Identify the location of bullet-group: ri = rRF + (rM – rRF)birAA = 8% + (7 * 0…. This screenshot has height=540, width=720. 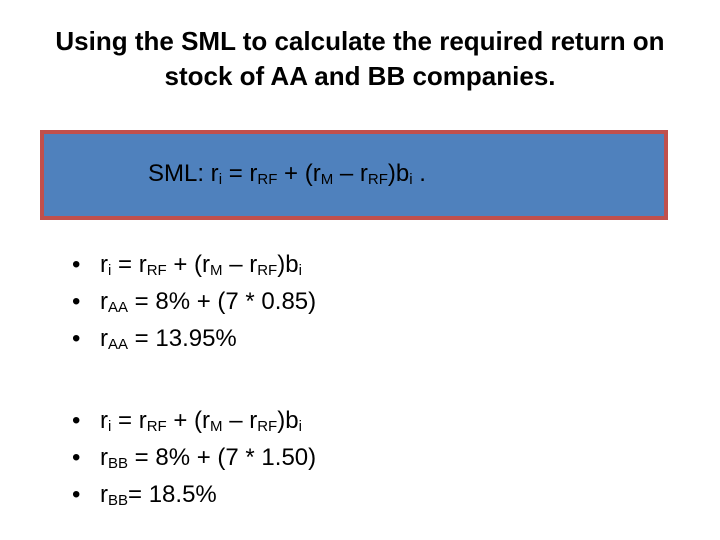
(194, 301).